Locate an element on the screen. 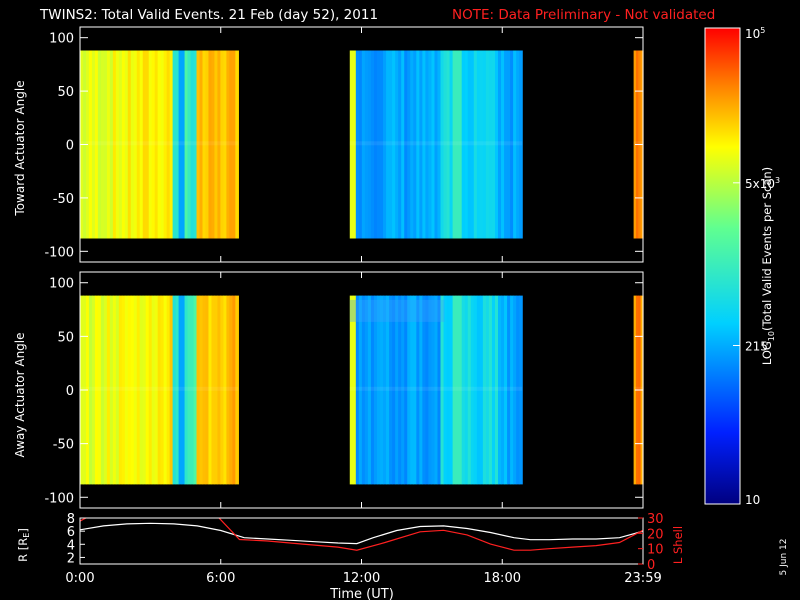 The width and height of the screenshot is (800, 600). ytick-label: -100 is located at coordinates (59, 252).